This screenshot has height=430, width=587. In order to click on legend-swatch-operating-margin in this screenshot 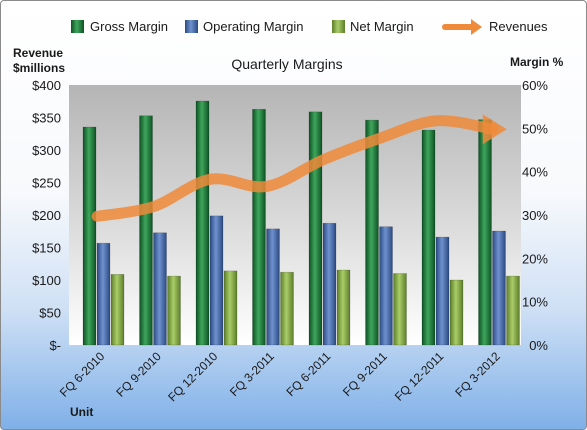, I will do `click(191, 26)`.